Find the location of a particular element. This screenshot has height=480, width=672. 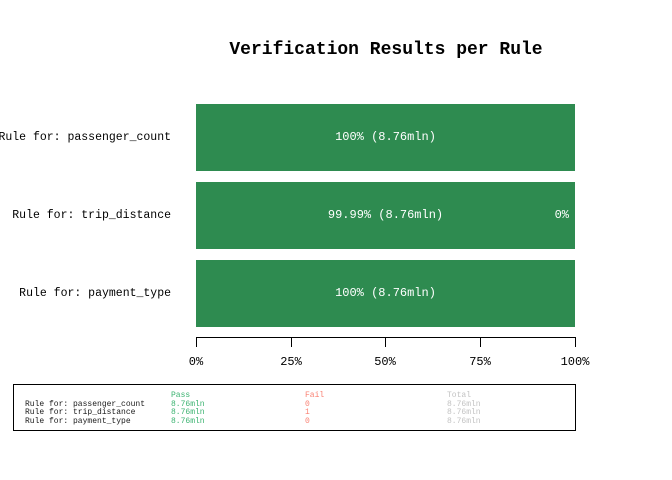

table-header-total: Total is located at coordinates (459, 395).